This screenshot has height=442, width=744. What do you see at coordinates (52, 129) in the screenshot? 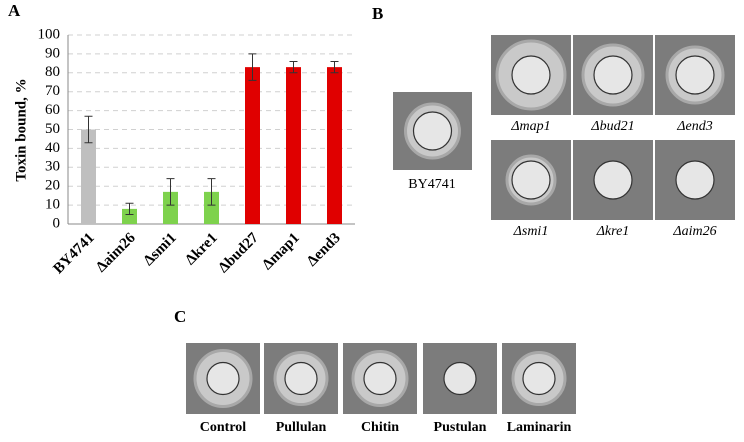
I see `y-tick-label: 50` at bounding box center [52, 129].